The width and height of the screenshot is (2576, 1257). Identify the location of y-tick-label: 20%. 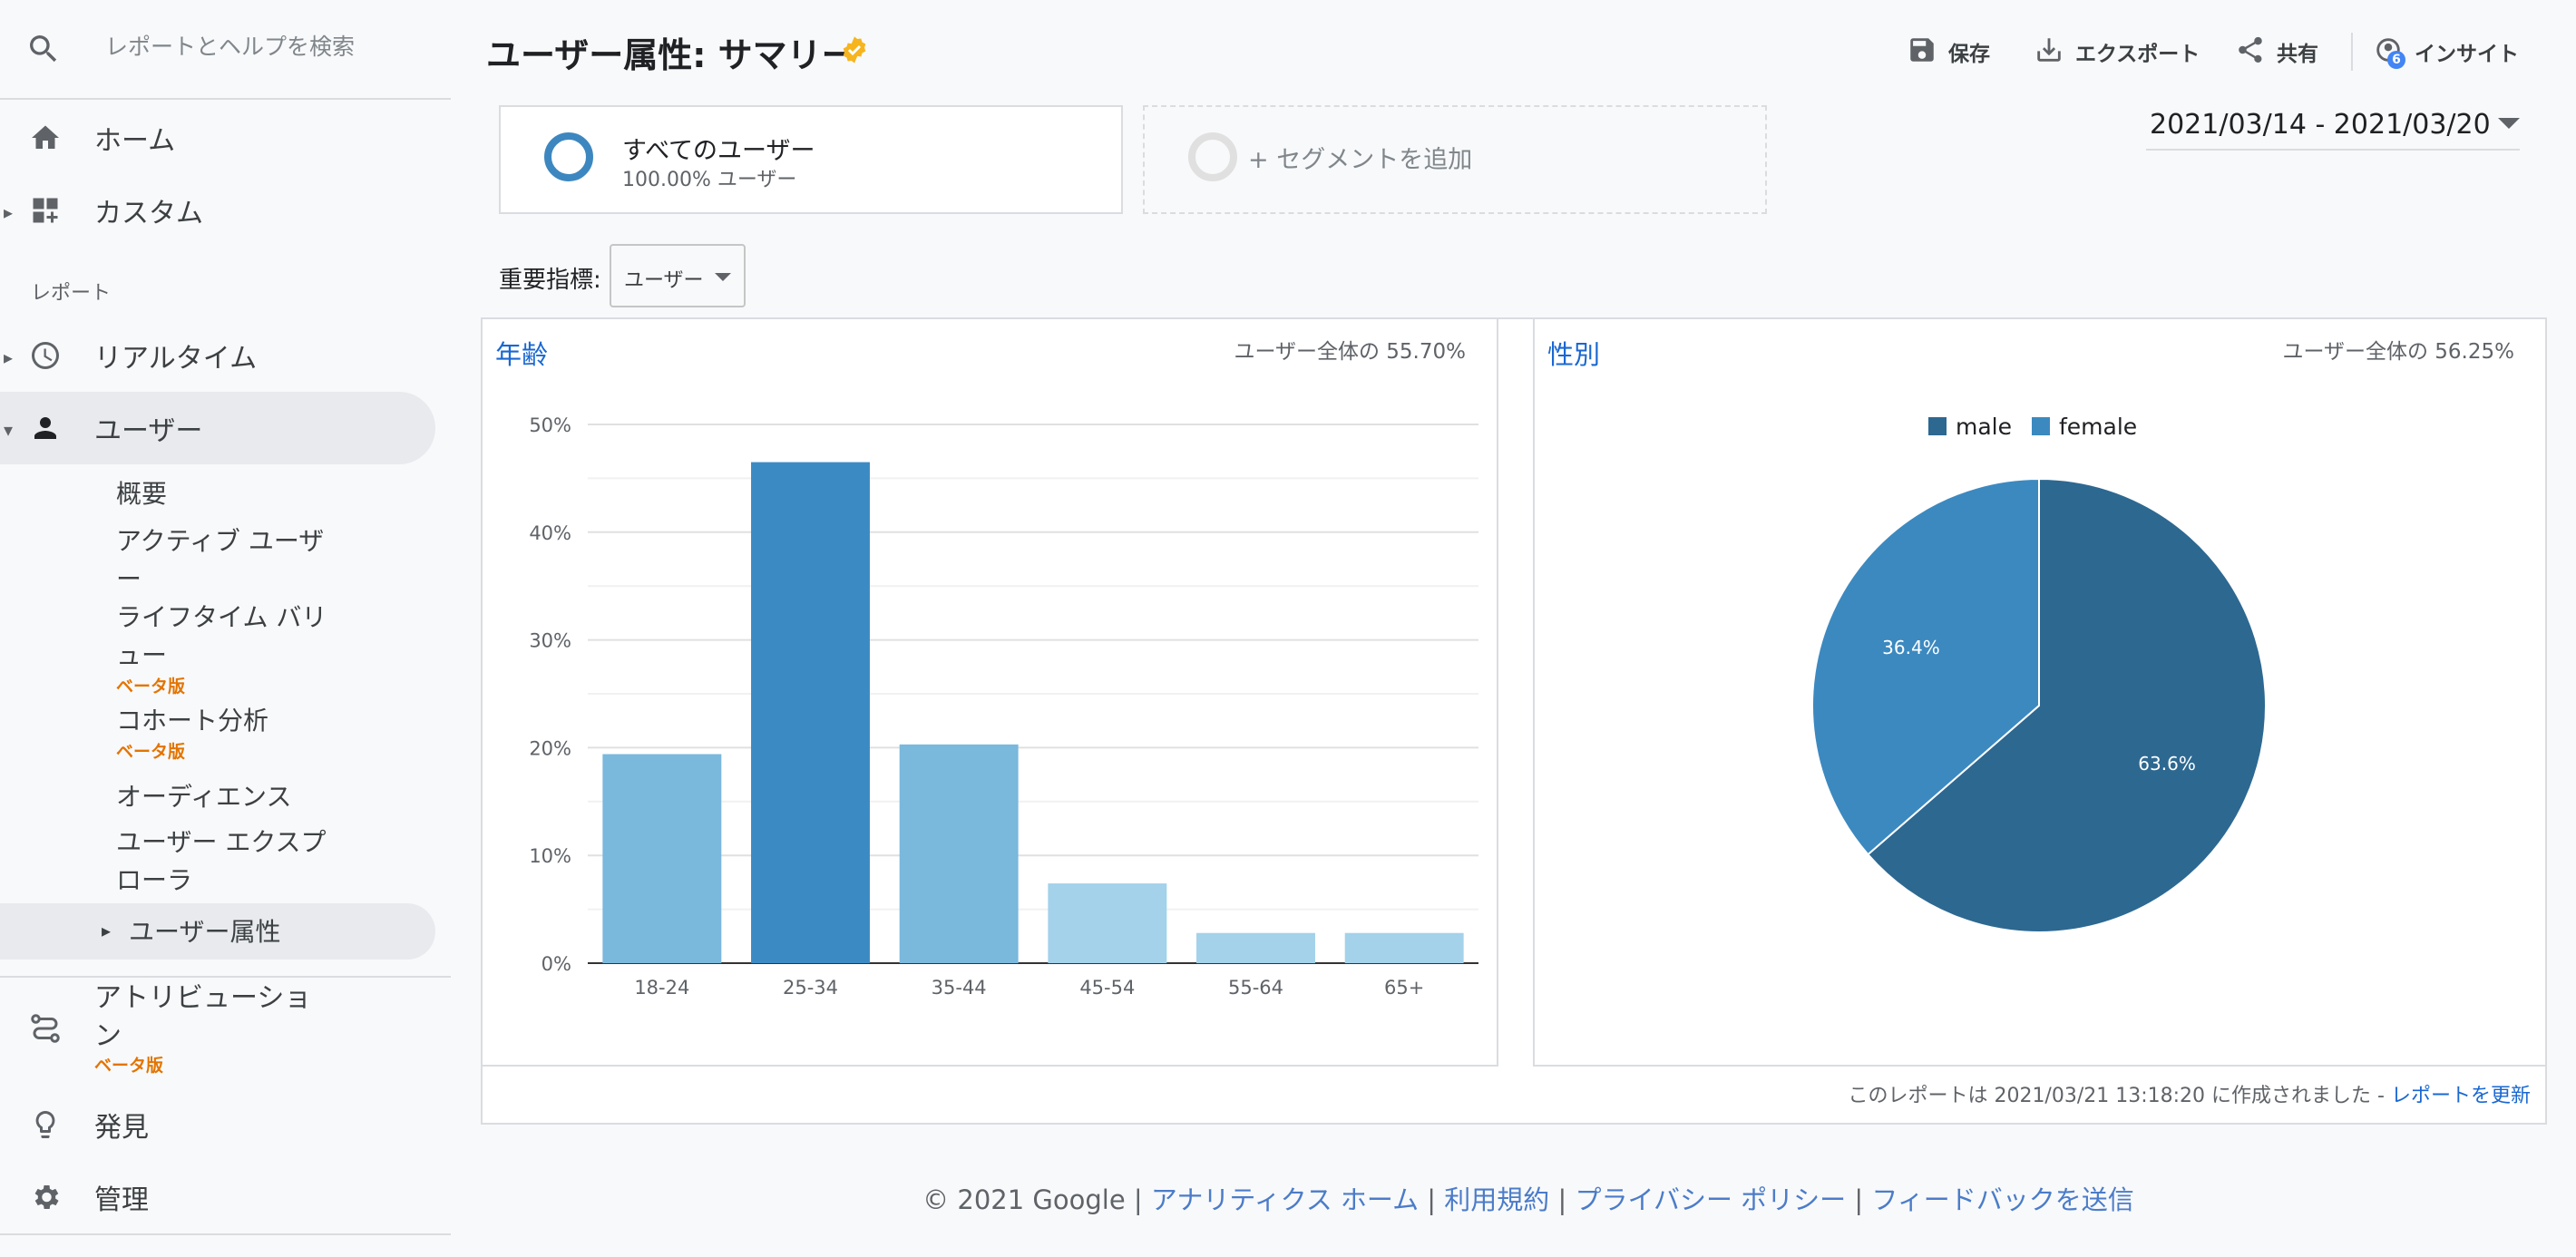
(550, 748).